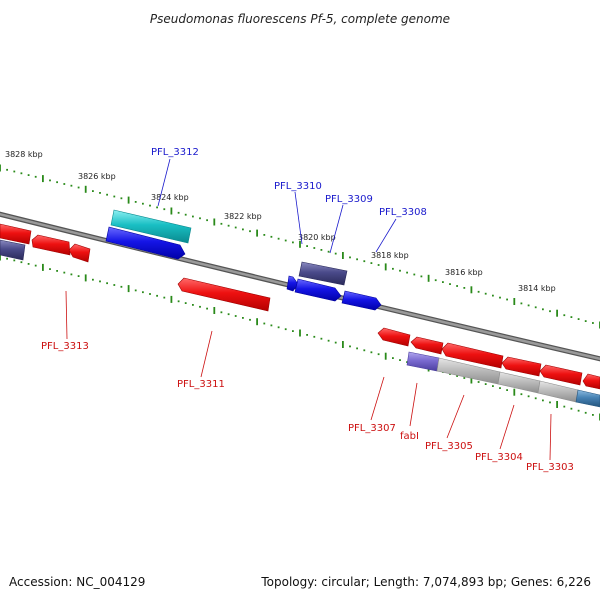  I want to click on gene-label: fabI, so click(409, 436).